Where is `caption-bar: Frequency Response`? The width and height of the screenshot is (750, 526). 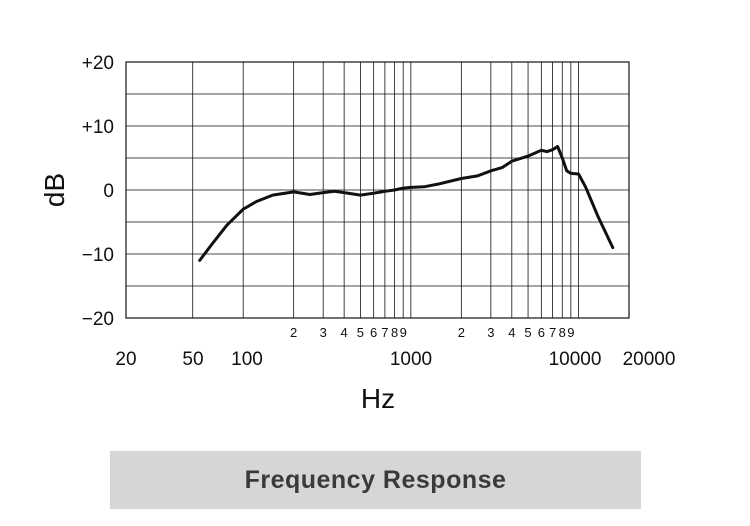
caption-bar: Frequency Response is located at coordinates (375, 480).